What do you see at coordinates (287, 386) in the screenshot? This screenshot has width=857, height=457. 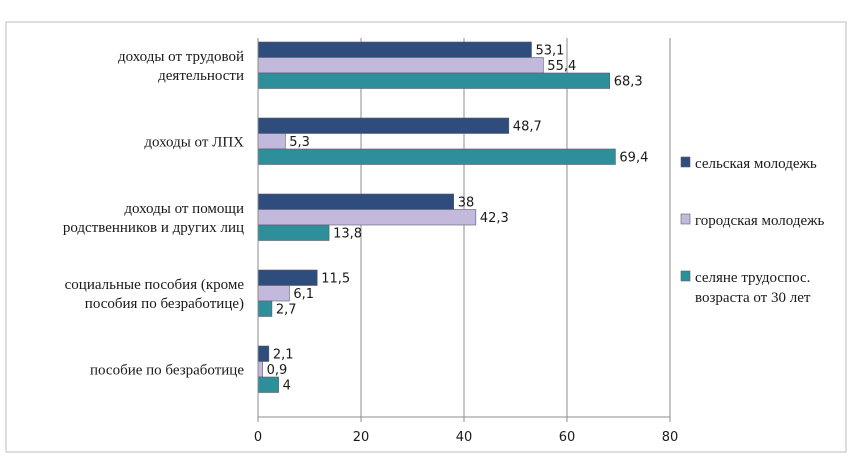 I see `data-label: 4` at bounding box center [287, 386].